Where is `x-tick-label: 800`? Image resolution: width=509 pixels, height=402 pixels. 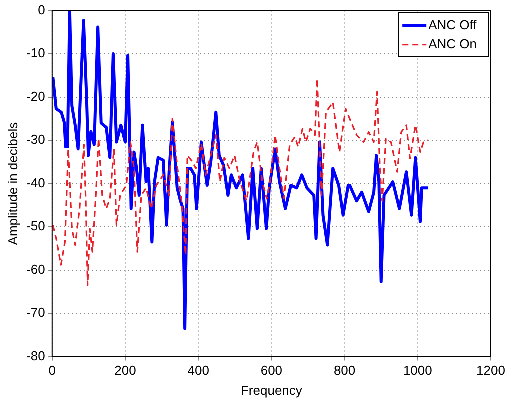
x-tick-label: 800 is located at coordinates (345, 370).